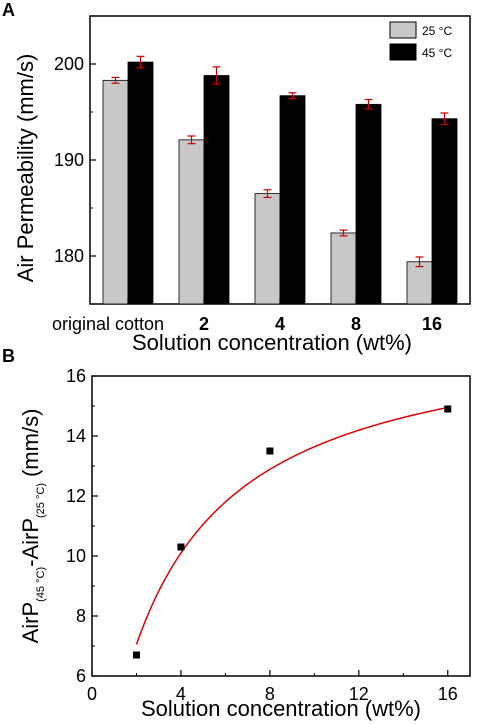 This screenshot has width=484, height=724. I want to click on y-tick-label: 6, so click(81, 676).